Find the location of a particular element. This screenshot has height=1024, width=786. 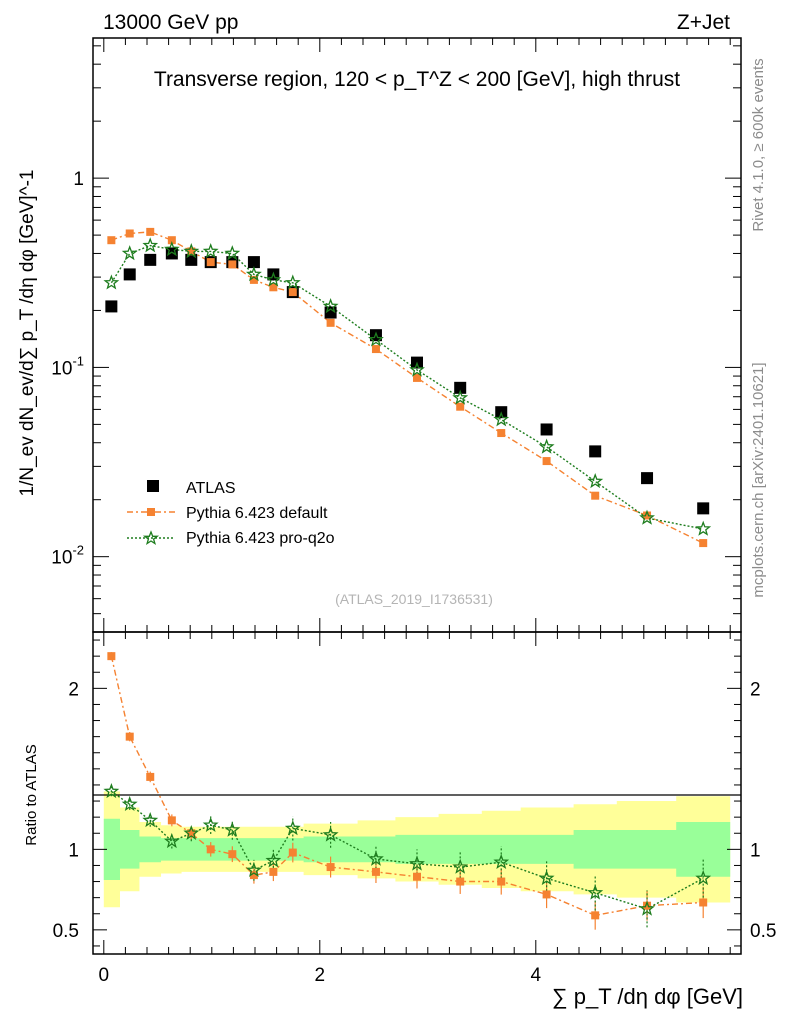

x-tick-label: 2 is located at coordinates (320, 975).